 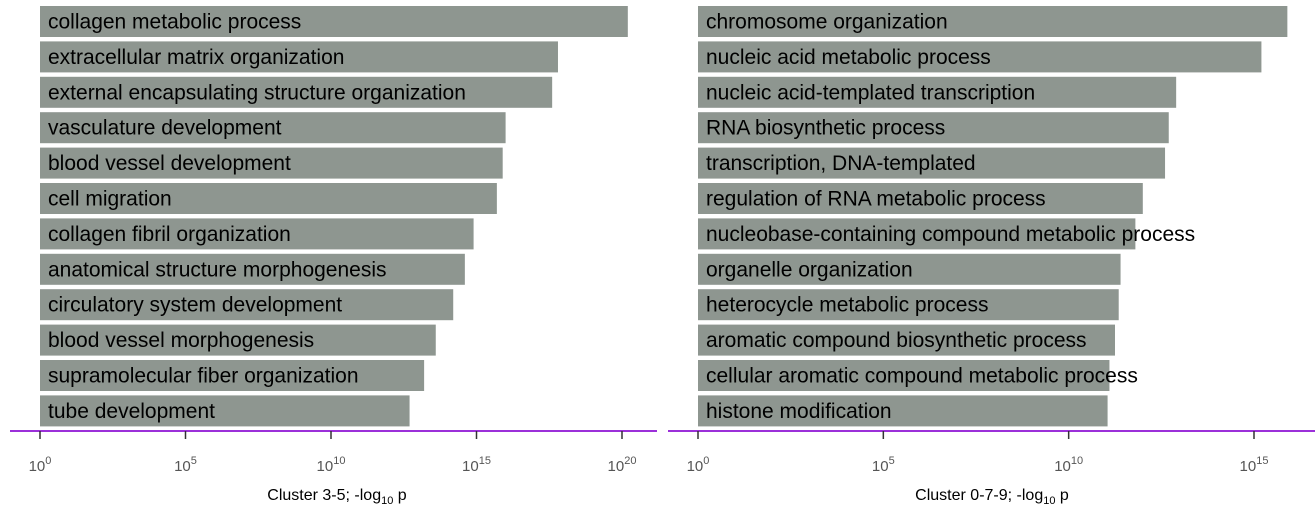 I want to click on x-tick-label-2-4: 10¹⁵, so click(x=1254, y=465).